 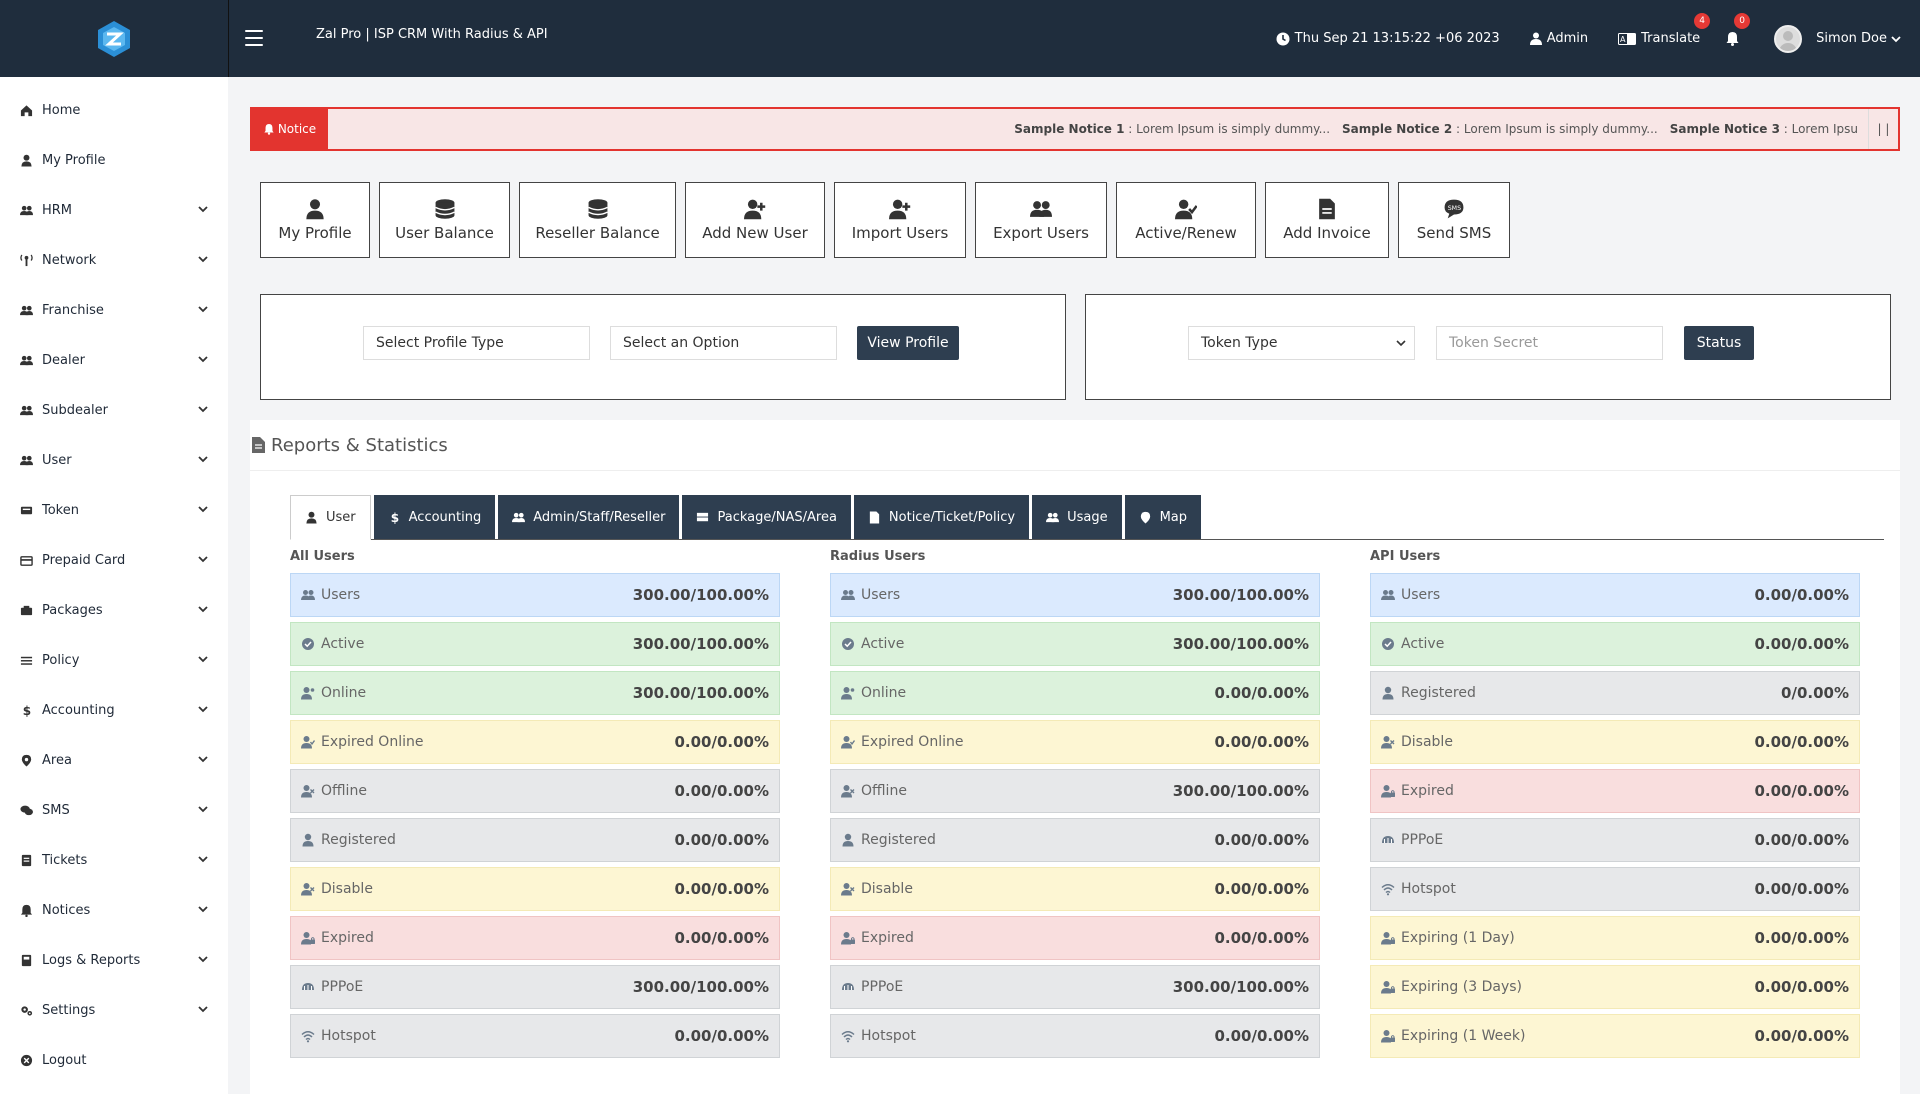 I want to click on stat-row: Expiring (1 Week) 0.00/0.00%, so click(x=1615, y=1036).